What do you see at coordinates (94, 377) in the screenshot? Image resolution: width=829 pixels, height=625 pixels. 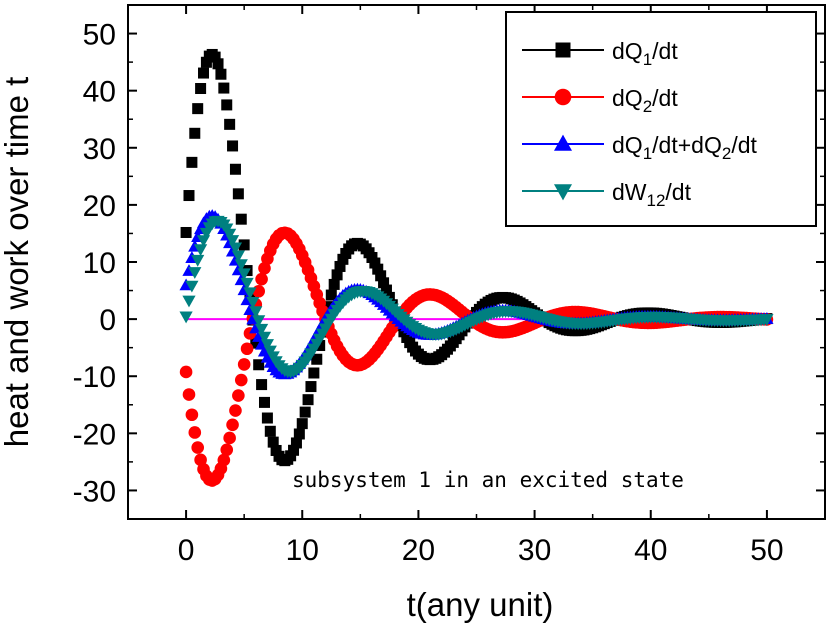 I see `y-tick-label: -10` at bounding box center [94, 377].